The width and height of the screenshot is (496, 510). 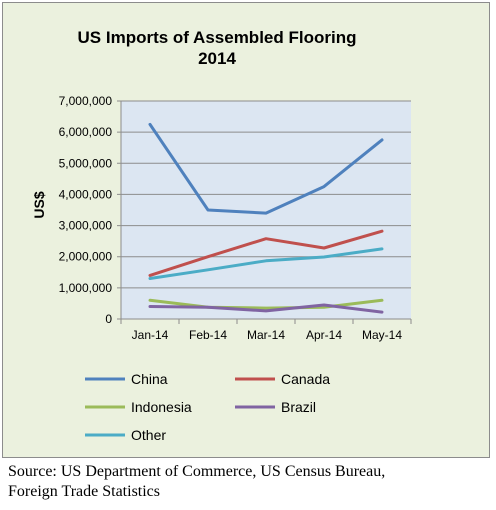 I want to click on source-line-2: Foreign Trade Statistics, so click(x=84, y=491).